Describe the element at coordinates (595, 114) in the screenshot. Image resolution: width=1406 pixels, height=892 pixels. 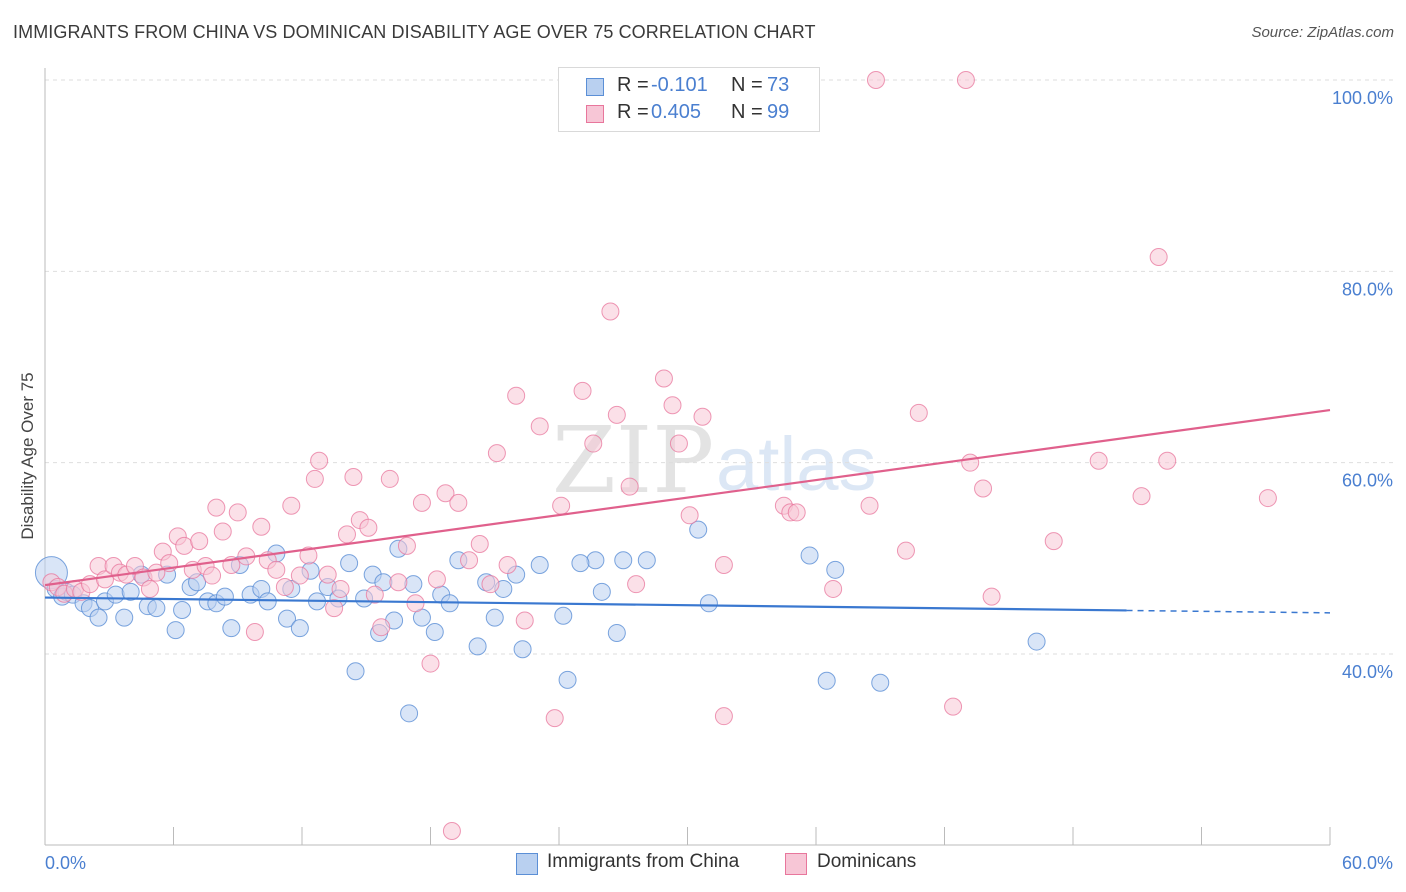
I see `legend-swatch-dominican` at that location.